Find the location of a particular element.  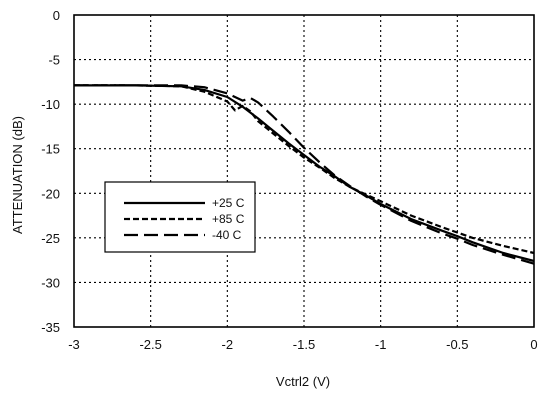

y-tick-label: -25 is located at coordinates (50, 238).